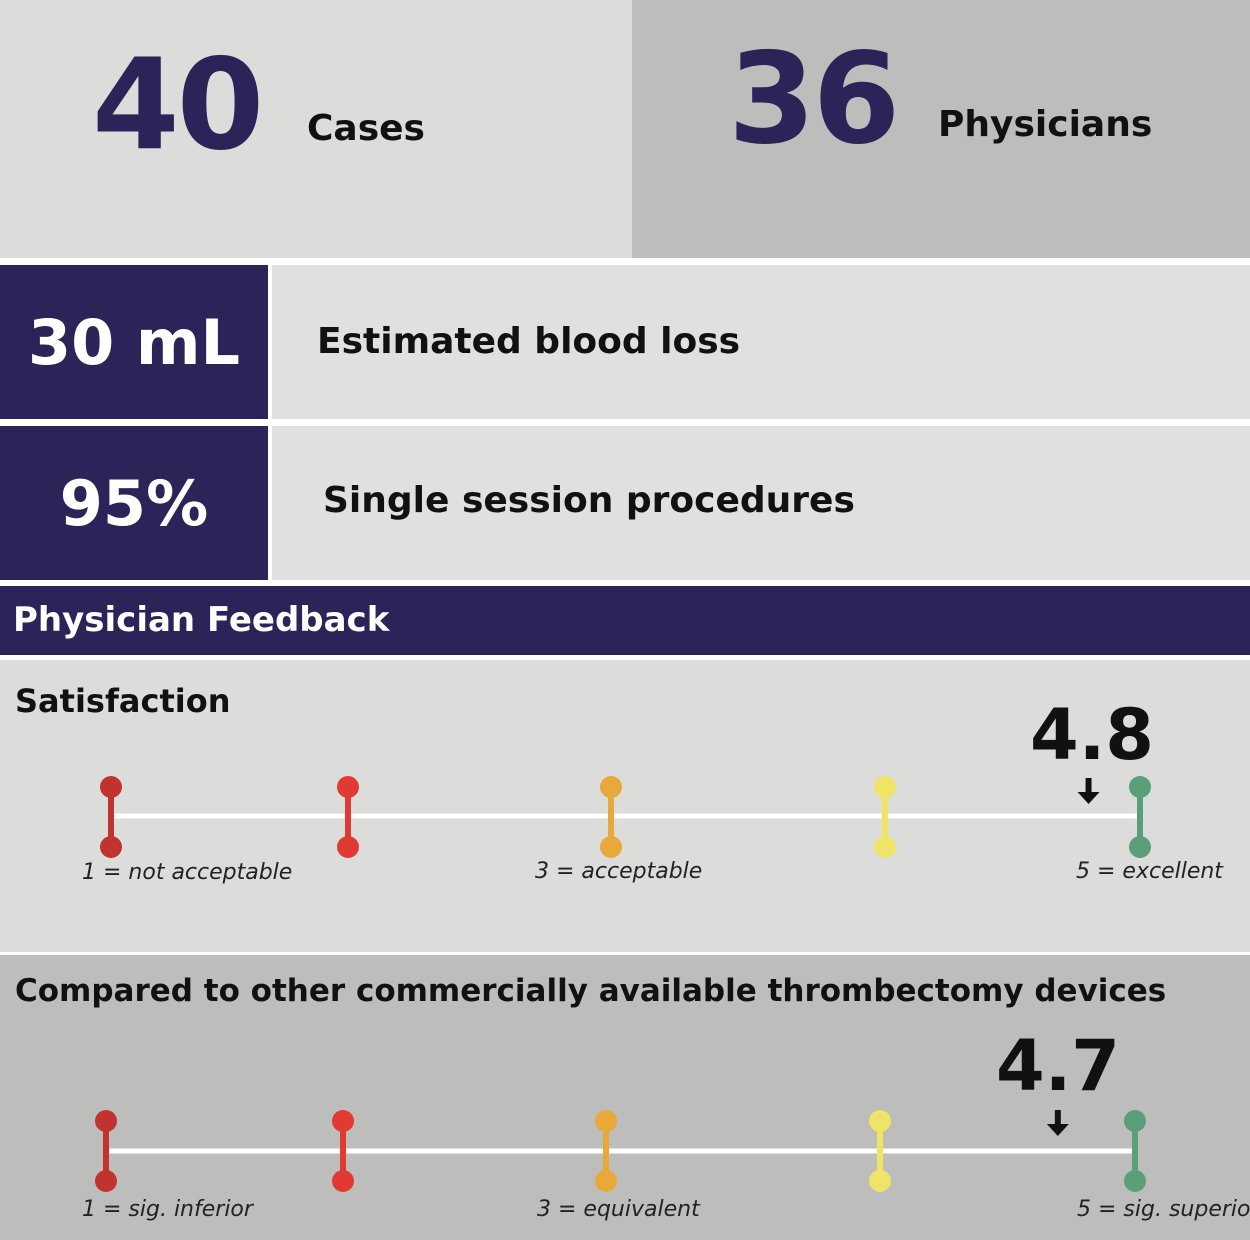  I want to click on comparison-label-3: 3 = equivalent, so click(618, 1209).